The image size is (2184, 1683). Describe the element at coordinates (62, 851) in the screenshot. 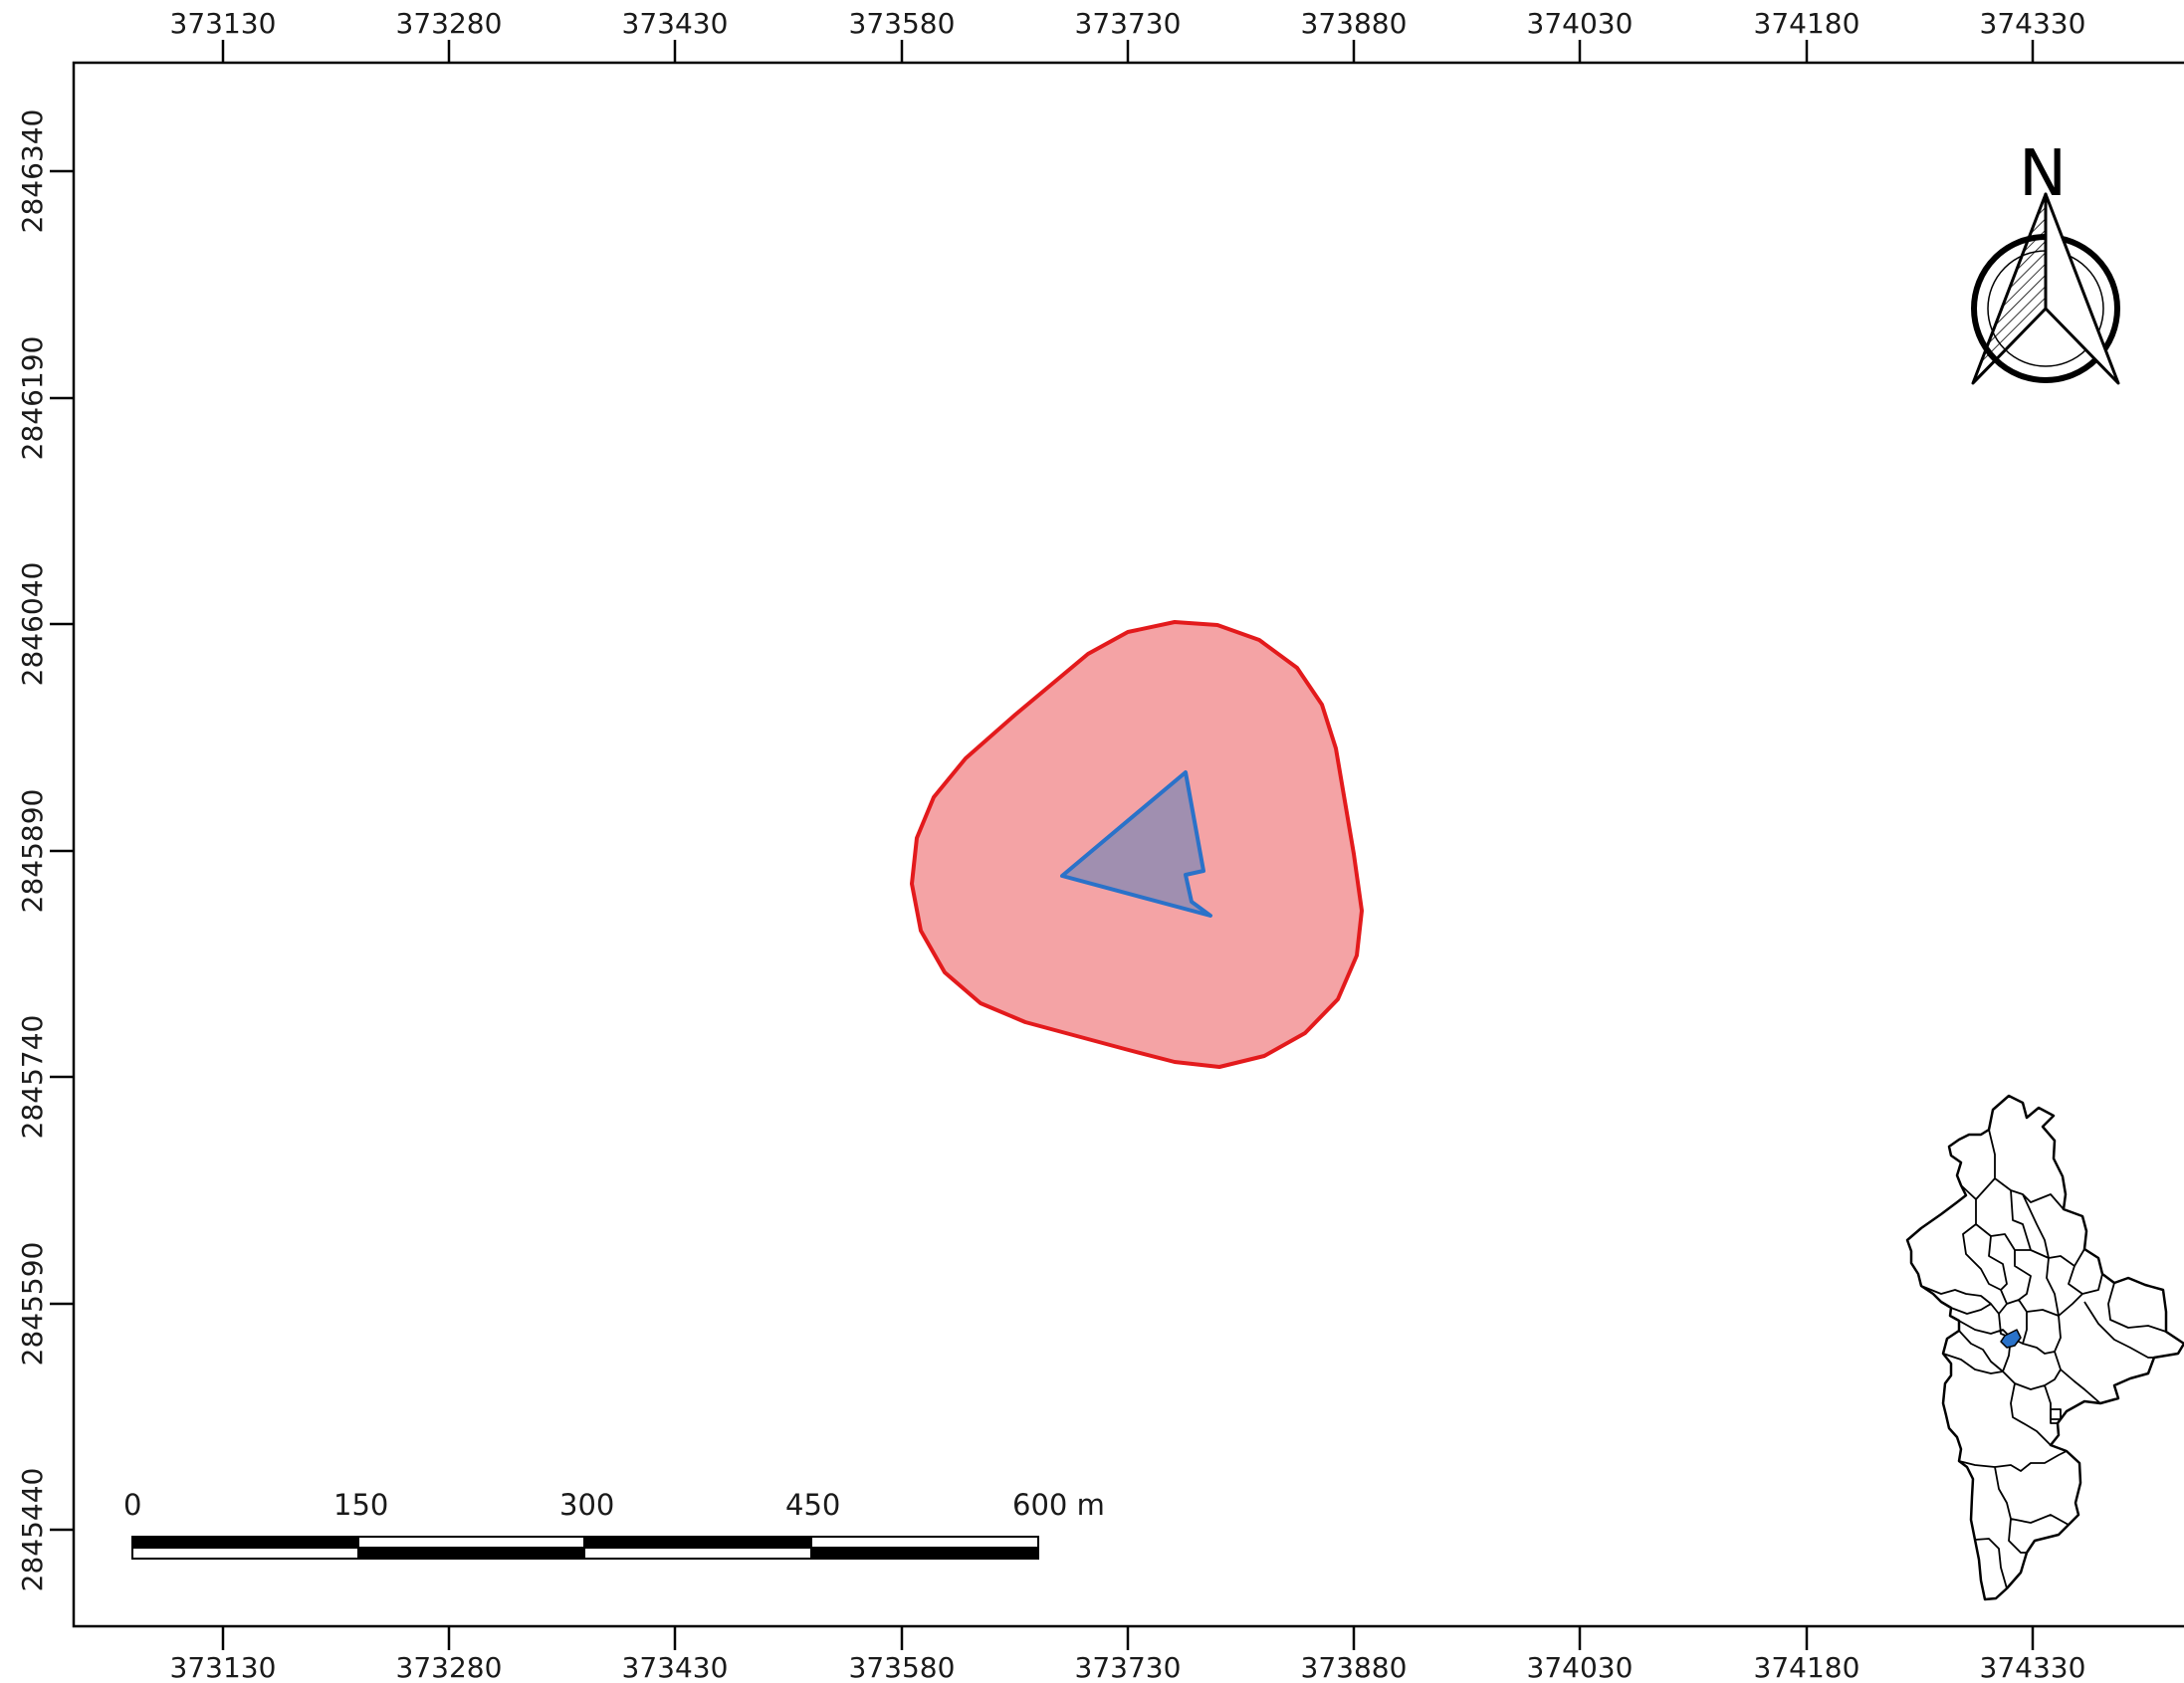

I see `y-axis-ticks` at that location.